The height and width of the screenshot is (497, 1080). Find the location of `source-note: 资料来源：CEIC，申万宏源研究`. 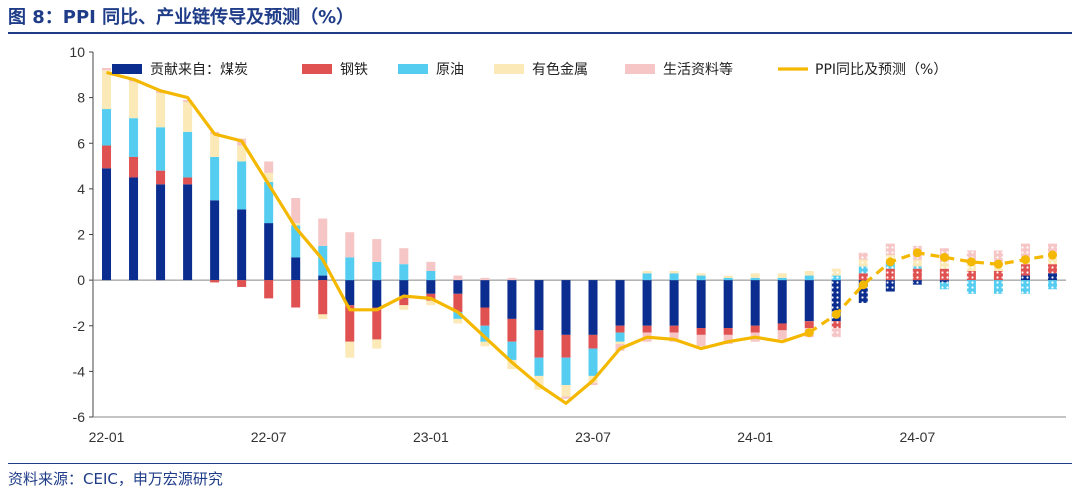

source-note: 资料来源：CEIC，申万宏源研究 is located at coordinates (115, 479).